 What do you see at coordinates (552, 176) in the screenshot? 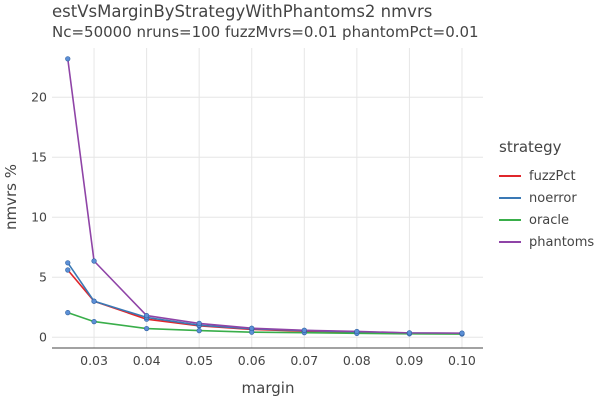
I see `legend-label: fuzzPct` at bounding box center [552, 176].